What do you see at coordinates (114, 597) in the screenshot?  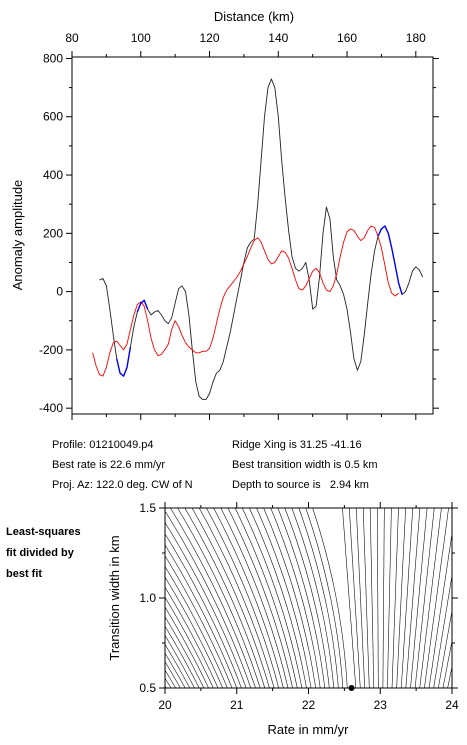 I see `width-axis-title: Transition width in km` at bounding box center [114, 597].